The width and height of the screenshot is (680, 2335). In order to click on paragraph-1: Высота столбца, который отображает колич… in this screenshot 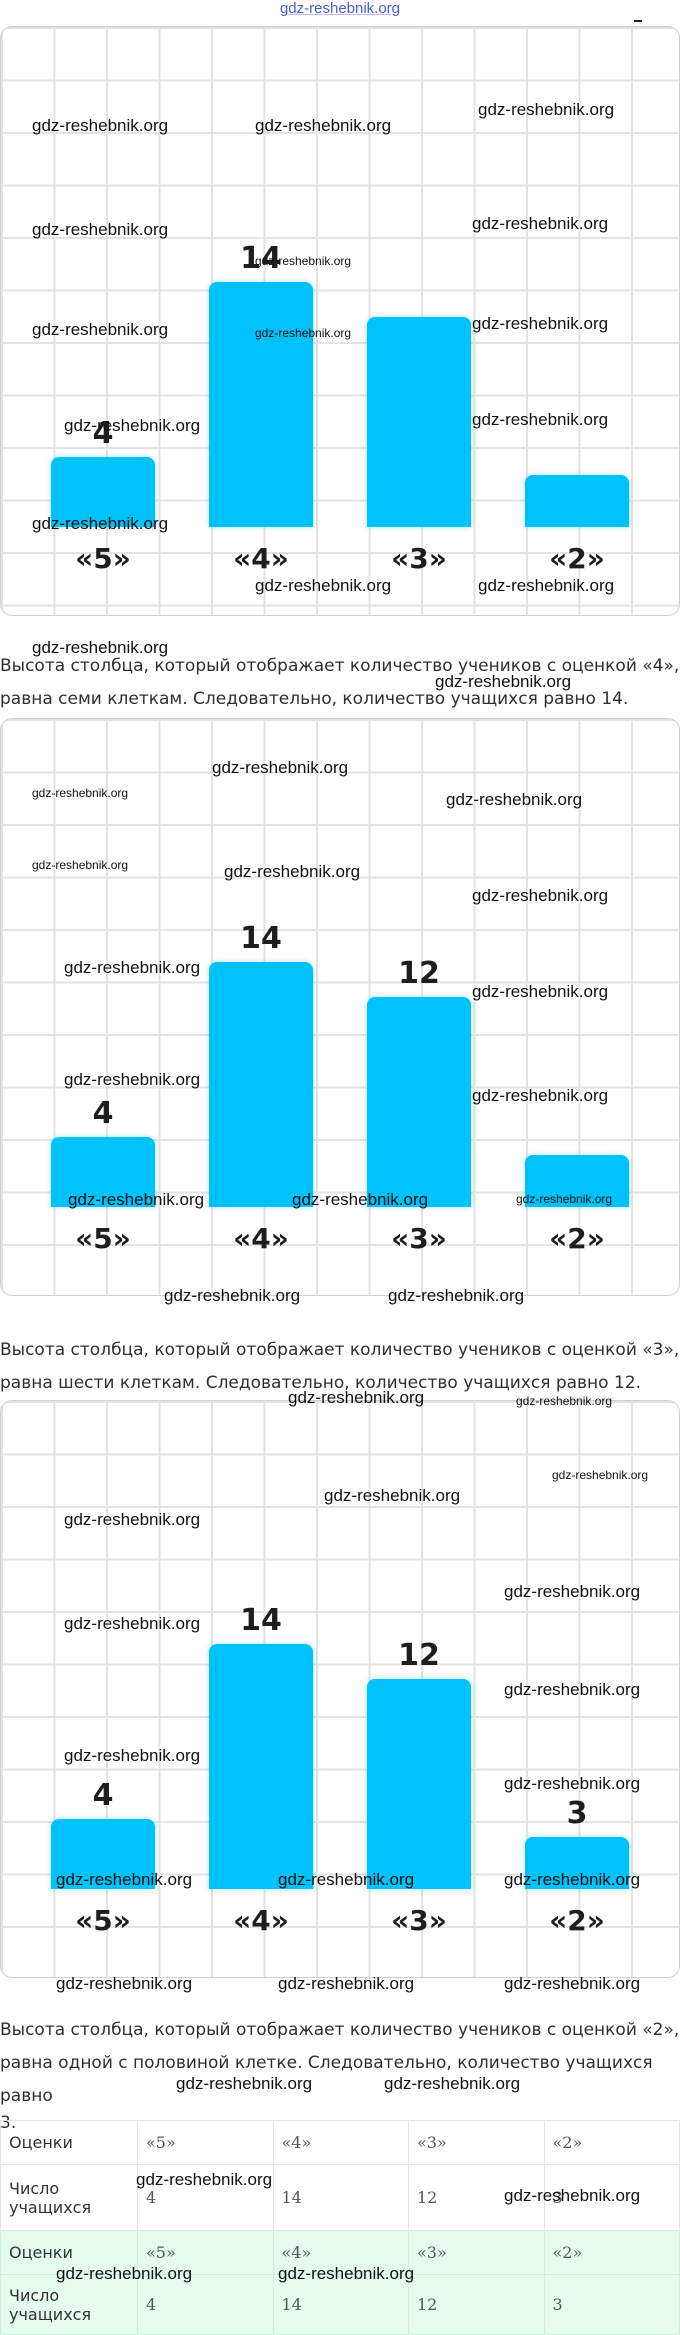, I will do `click(340, 683)`.